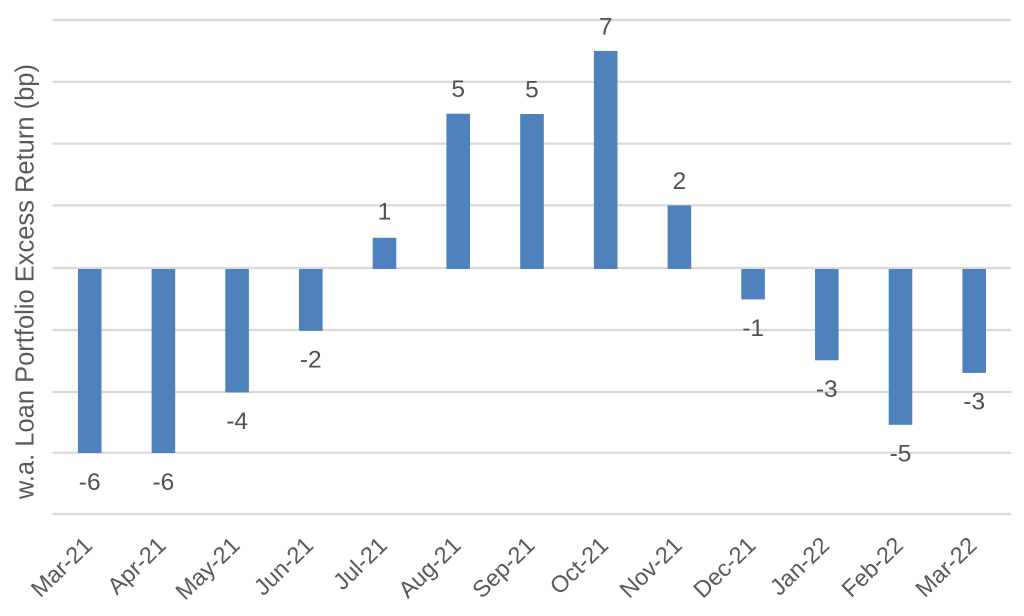 The height and width of the screenshot is (616, 1024). Describe the element at coordinates (680, 181) in the screenshot. I see `svg-text: 2` at that location.